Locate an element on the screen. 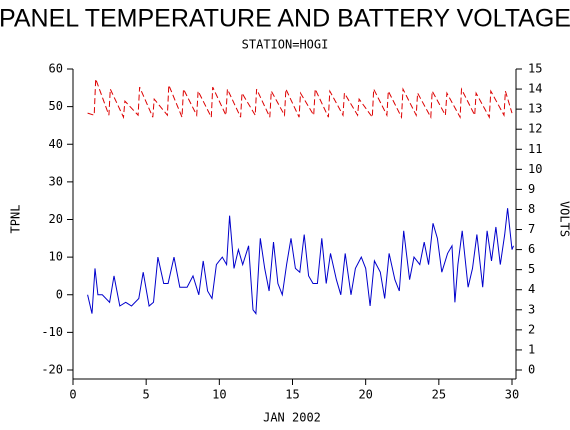 The image size is (570, 430). x-tick-label: 0 is located at coordinates (72, 395).